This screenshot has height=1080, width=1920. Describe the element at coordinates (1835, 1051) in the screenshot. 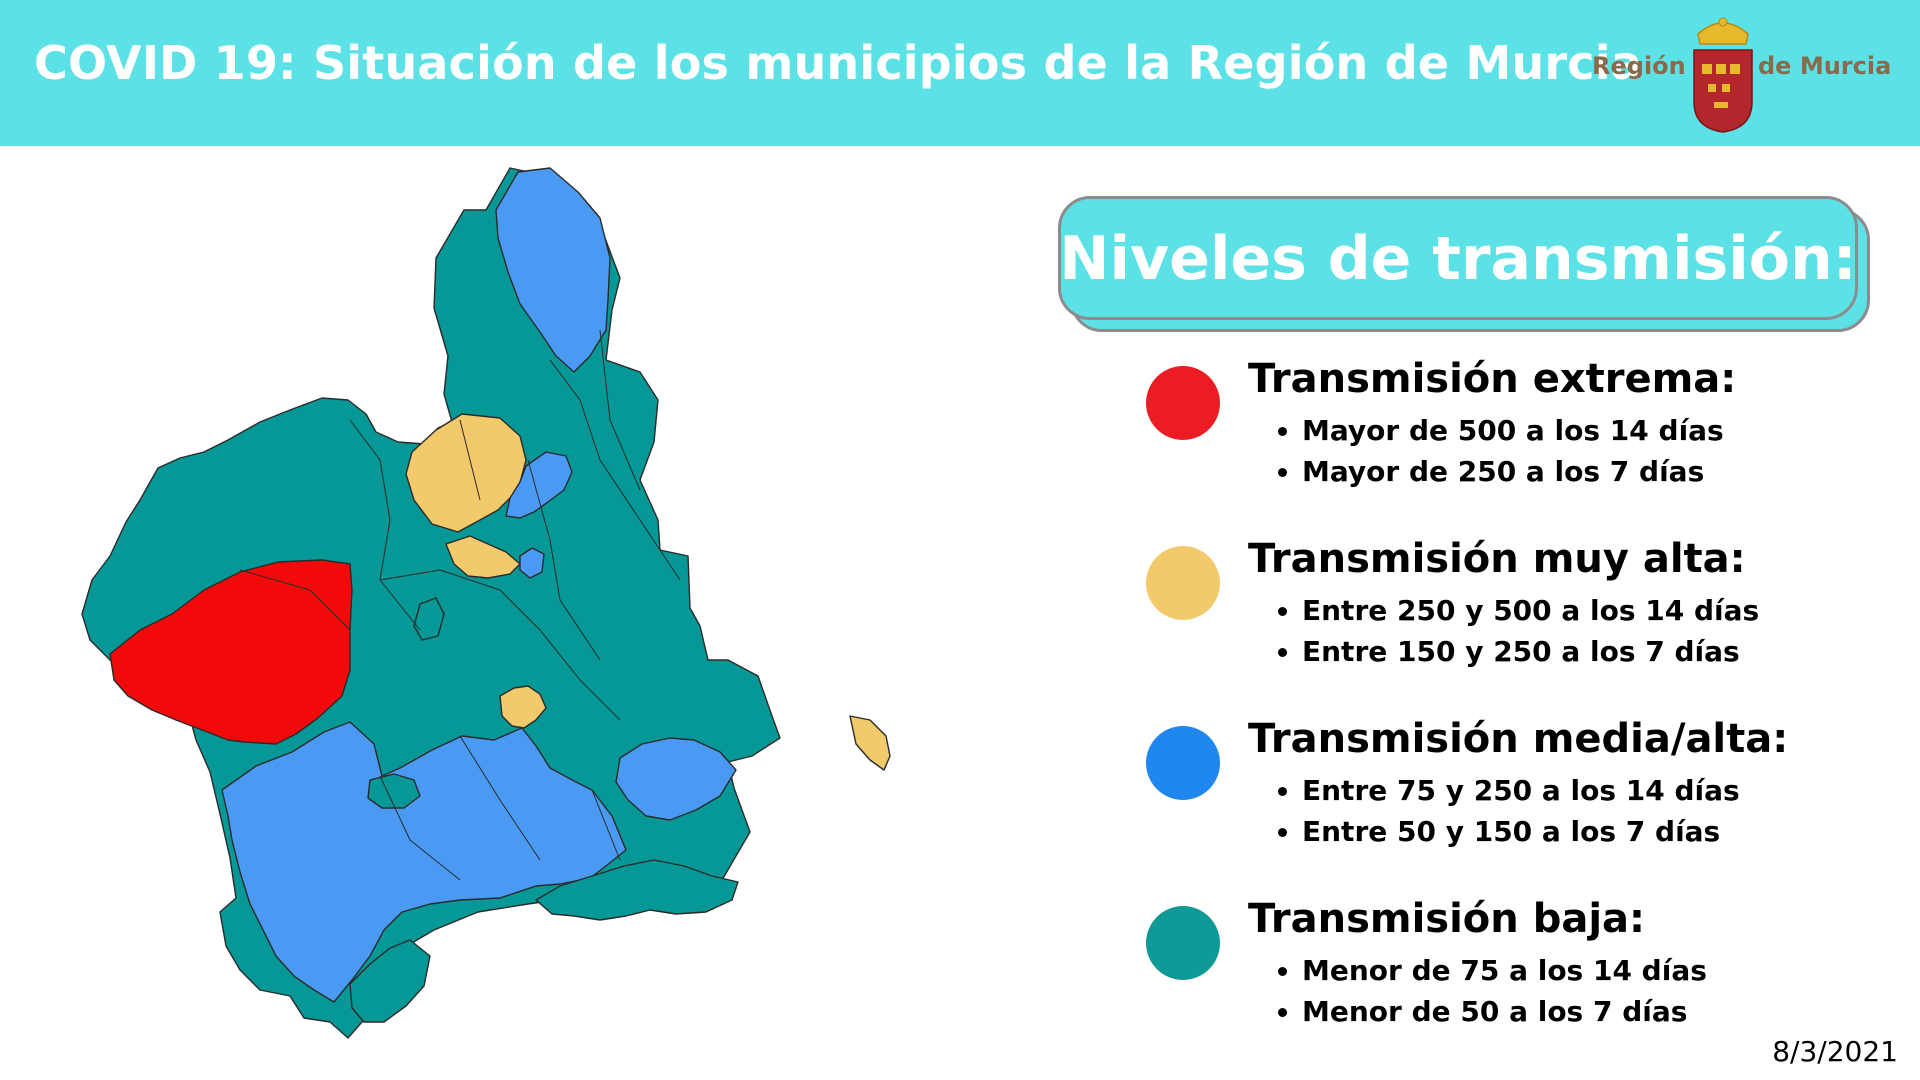

I see `date-label: 8/3/2021` at that location.